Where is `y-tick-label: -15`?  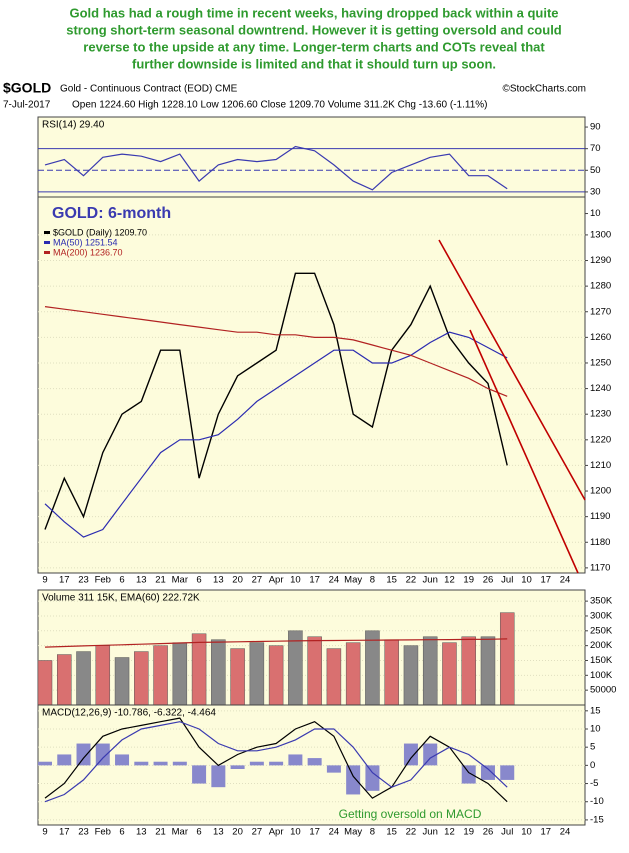 y-tick-label: -15 is located at coordinates (597, 819).